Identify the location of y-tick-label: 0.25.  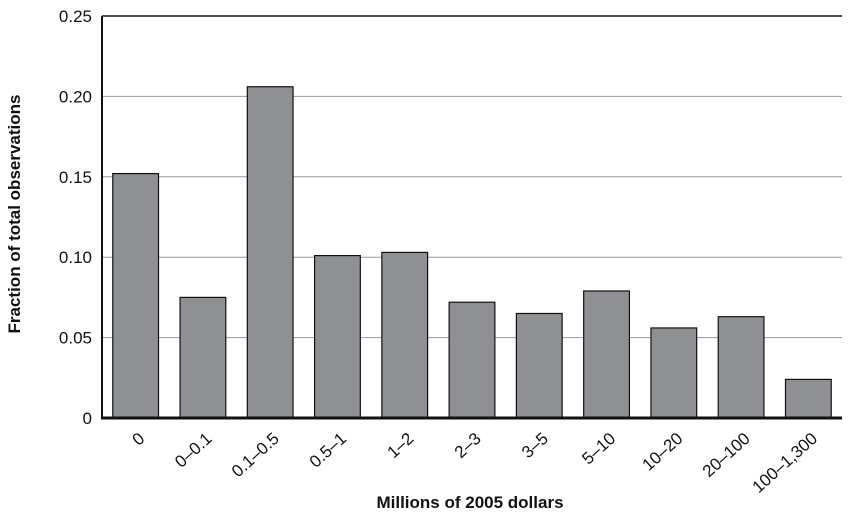
(75, 16).